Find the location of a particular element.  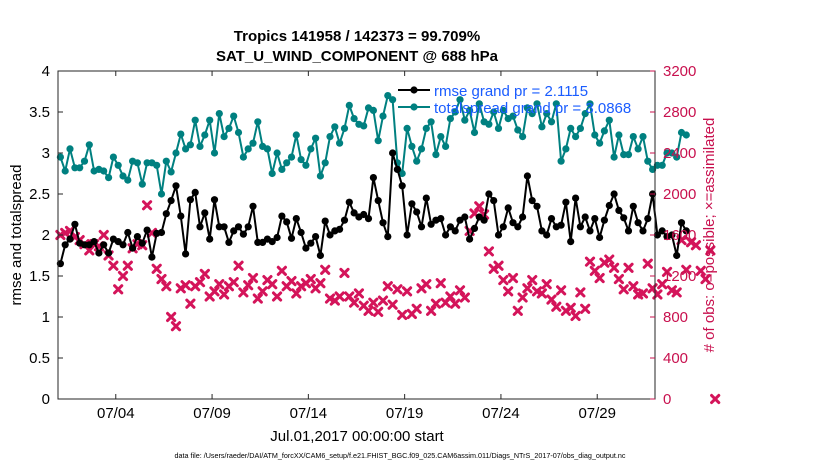

y-left-tick-label: 4 is located at coordinates (46, 71).